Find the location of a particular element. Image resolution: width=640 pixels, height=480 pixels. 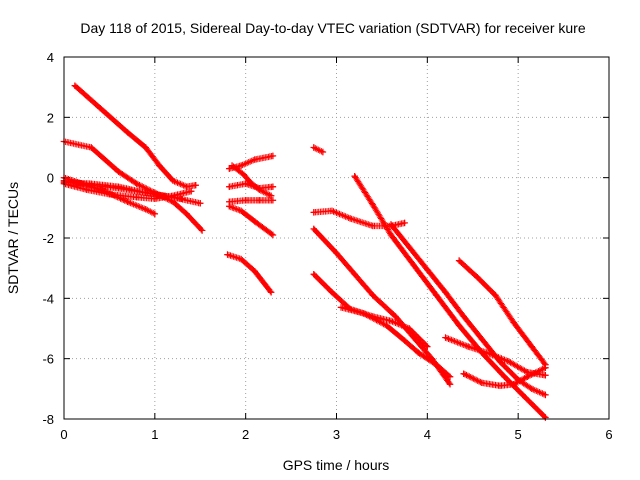

x-tick-label: 0 is located at coordinates (63, 434).